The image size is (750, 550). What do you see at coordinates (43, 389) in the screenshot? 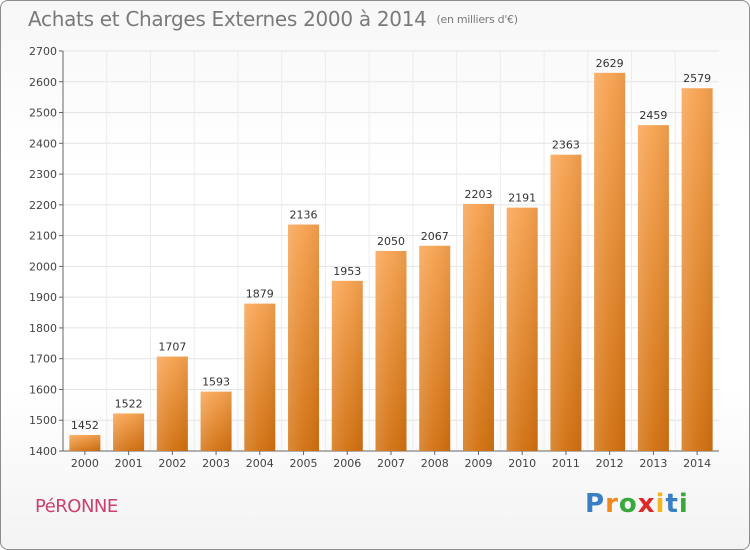
I see `y-tick-label: 1600` at bounding box center [43, 389].